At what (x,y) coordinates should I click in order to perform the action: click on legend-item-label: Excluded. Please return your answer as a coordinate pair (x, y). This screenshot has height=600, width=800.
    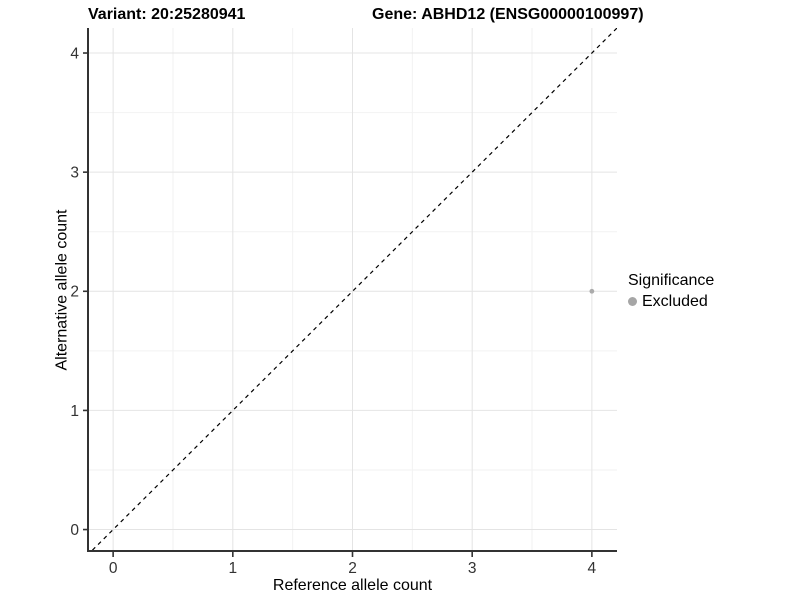
    Looking at the image, I should click on (675, 301).